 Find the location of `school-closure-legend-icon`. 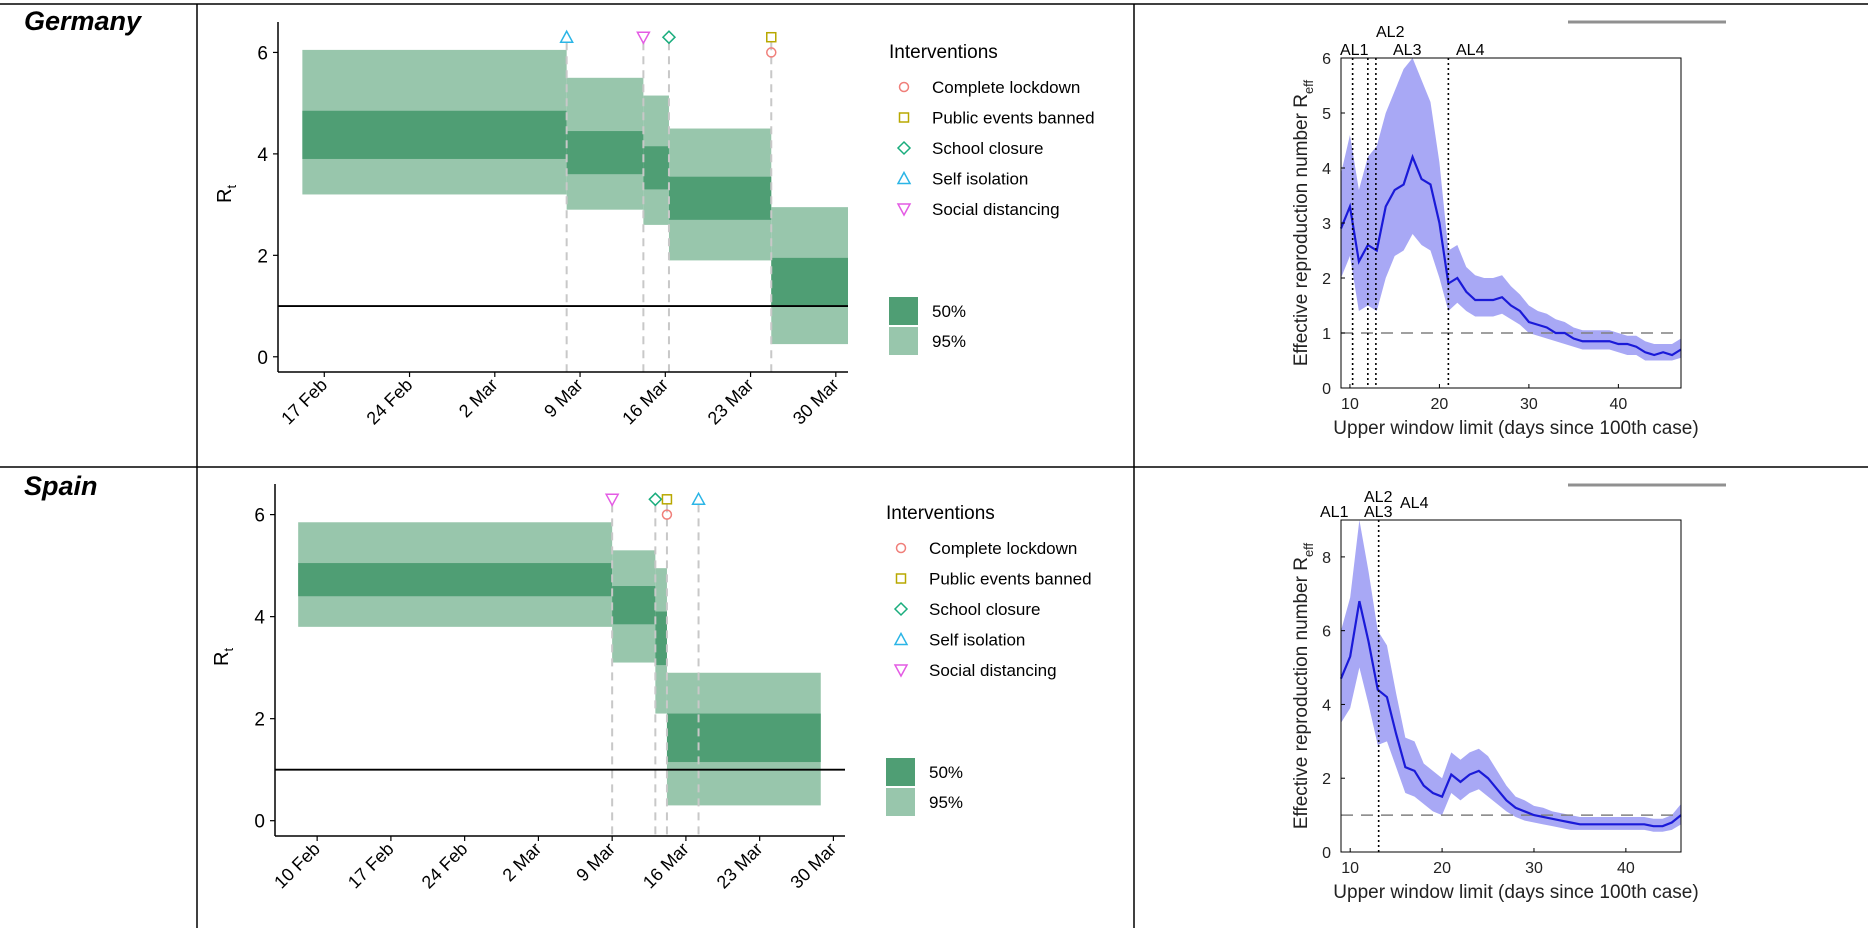

school-closure-legend-icon is located at coordinates (901, 609).